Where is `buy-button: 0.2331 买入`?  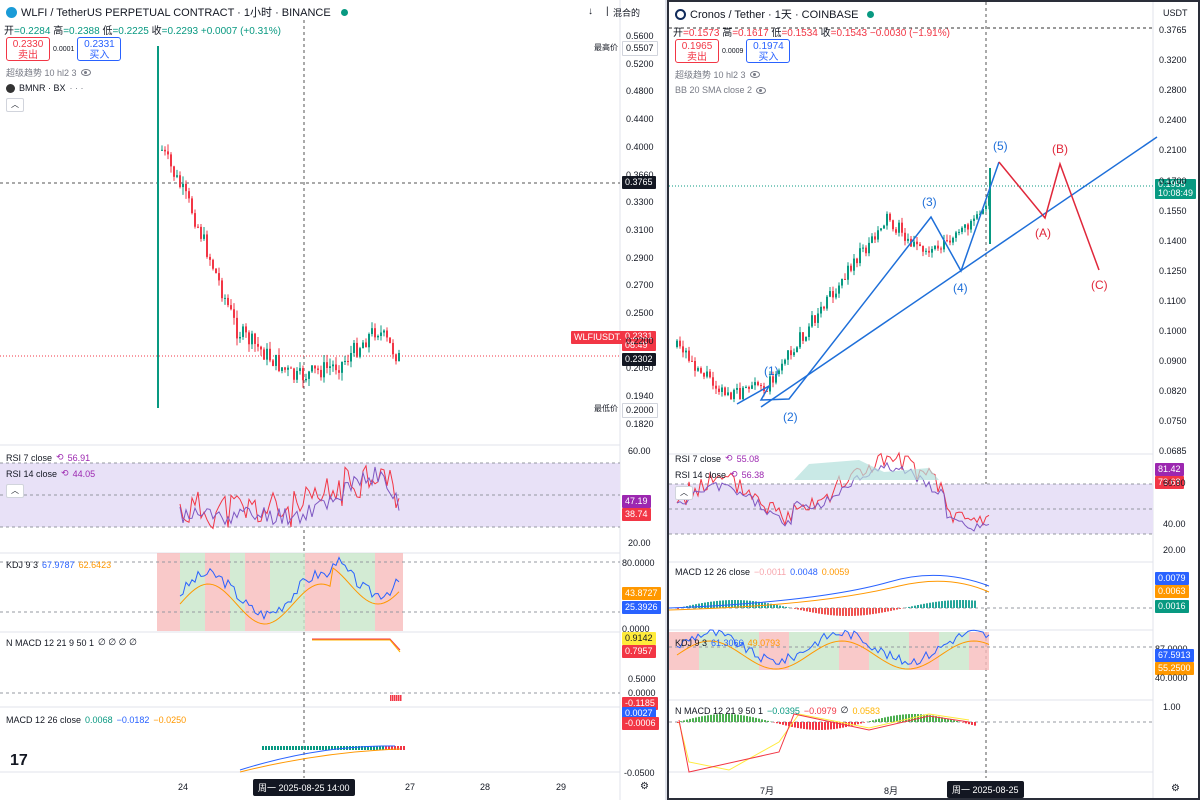
buy-button: 0.2331 买入 is located at coordinates (99, 49).